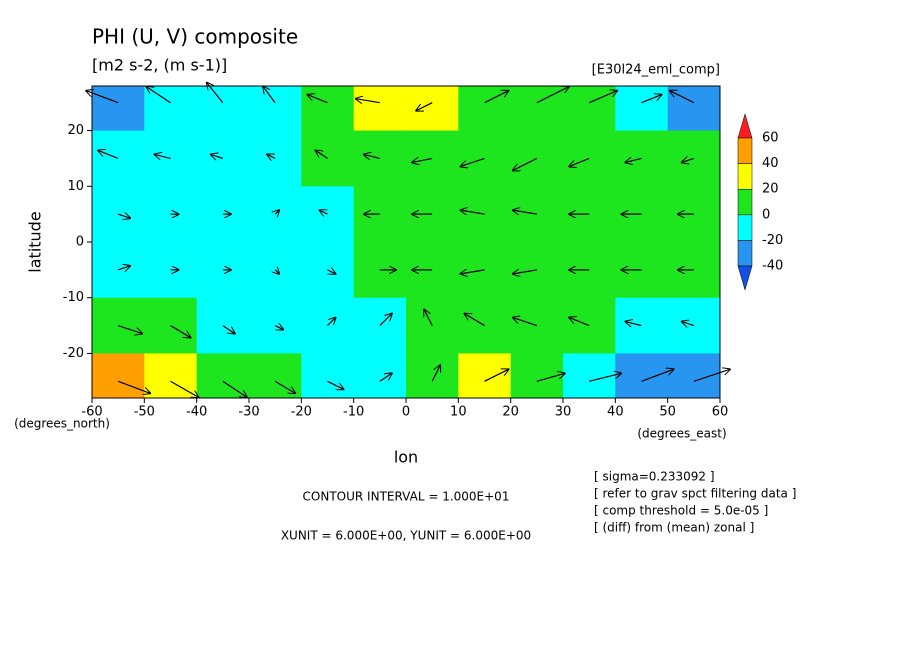 The width and height of the screenshot is (904, 654). I want to click on chart-subtitle: [m2 s-2, (m s-1)], so click(159, 65).